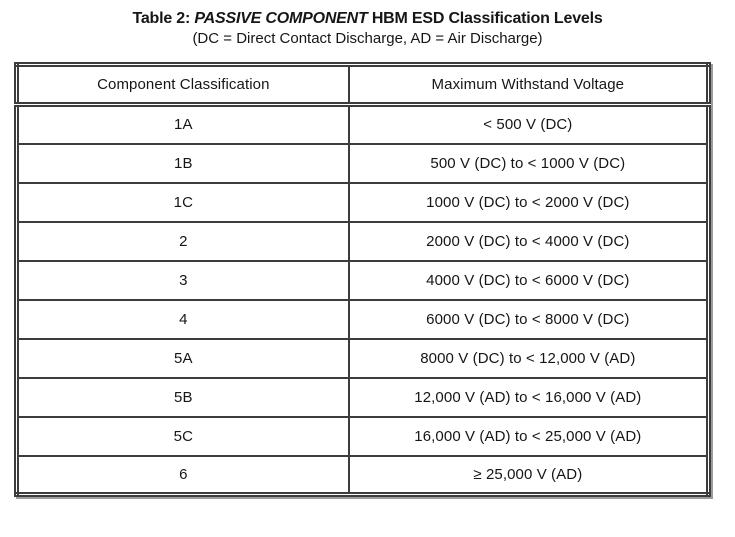  What do you see at coordinates (528, 318) in the screenshot?
I see `voltage-cell: 6000 V (DC) to < 8000 V (DC)` at bounding box center [528, 318].